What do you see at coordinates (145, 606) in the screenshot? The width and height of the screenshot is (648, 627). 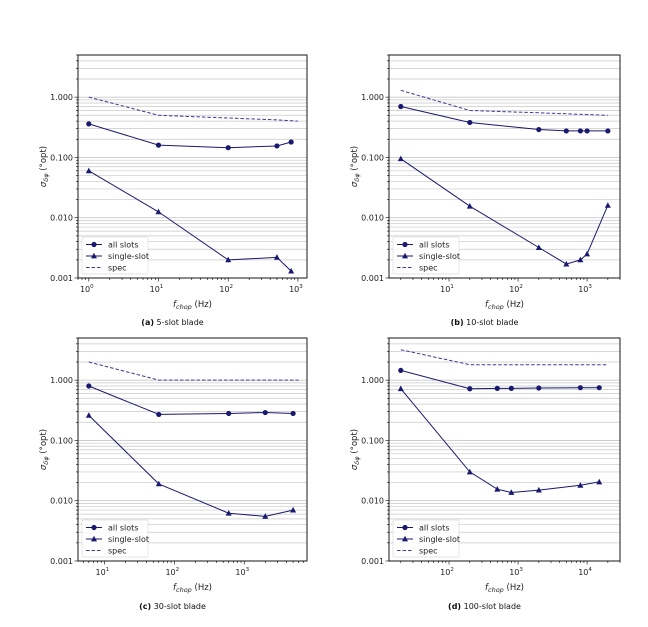 I see `caption-tag: (c)` at bounding box center [145, 606].